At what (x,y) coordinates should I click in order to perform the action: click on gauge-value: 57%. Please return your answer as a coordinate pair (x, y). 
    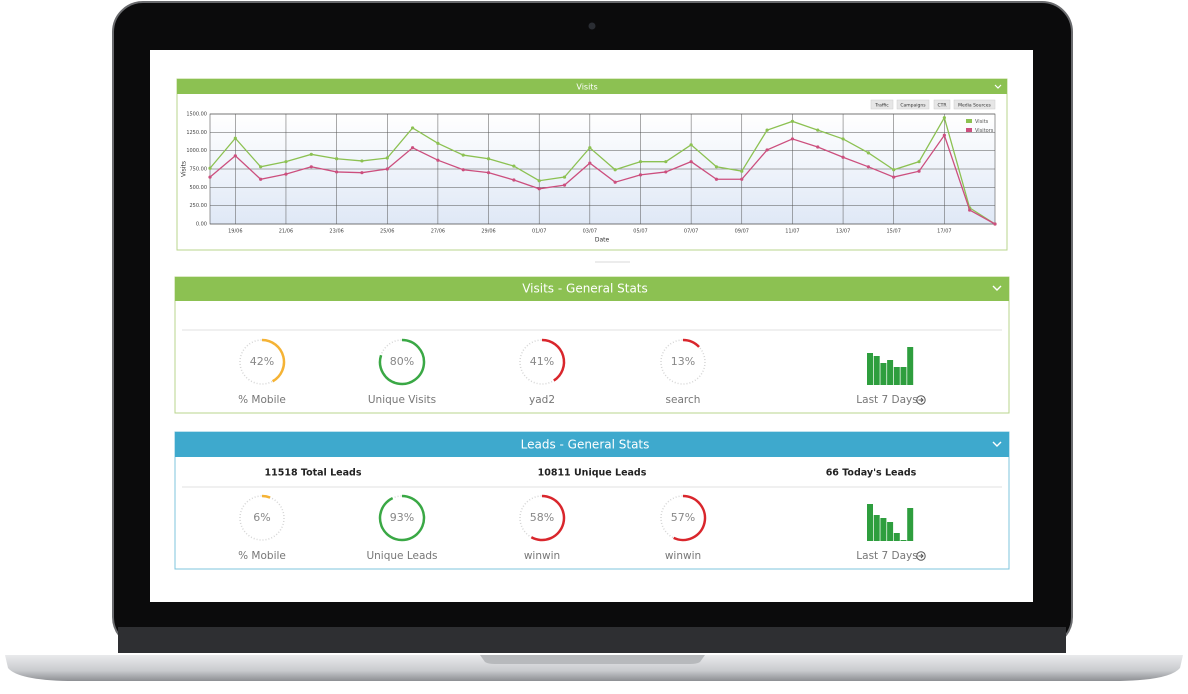
    Looking at the image, I should click on (683, 517).